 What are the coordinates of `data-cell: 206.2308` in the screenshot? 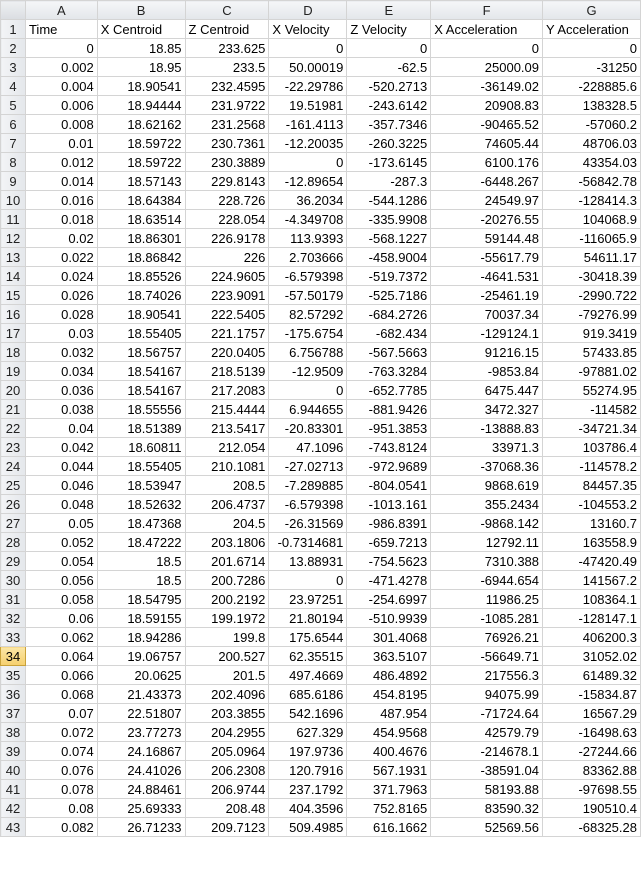 It's located at (227, 770).